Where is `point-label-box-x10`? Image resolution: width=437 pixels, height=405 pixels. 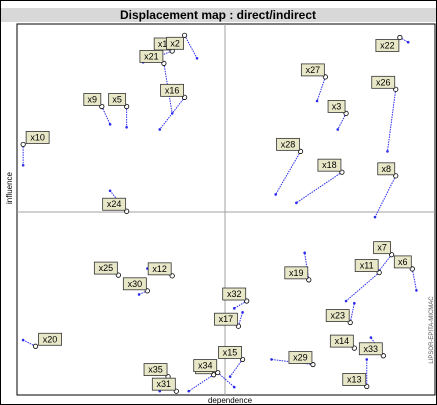
point-label-box-x10 is located at coordinates (37, 137).